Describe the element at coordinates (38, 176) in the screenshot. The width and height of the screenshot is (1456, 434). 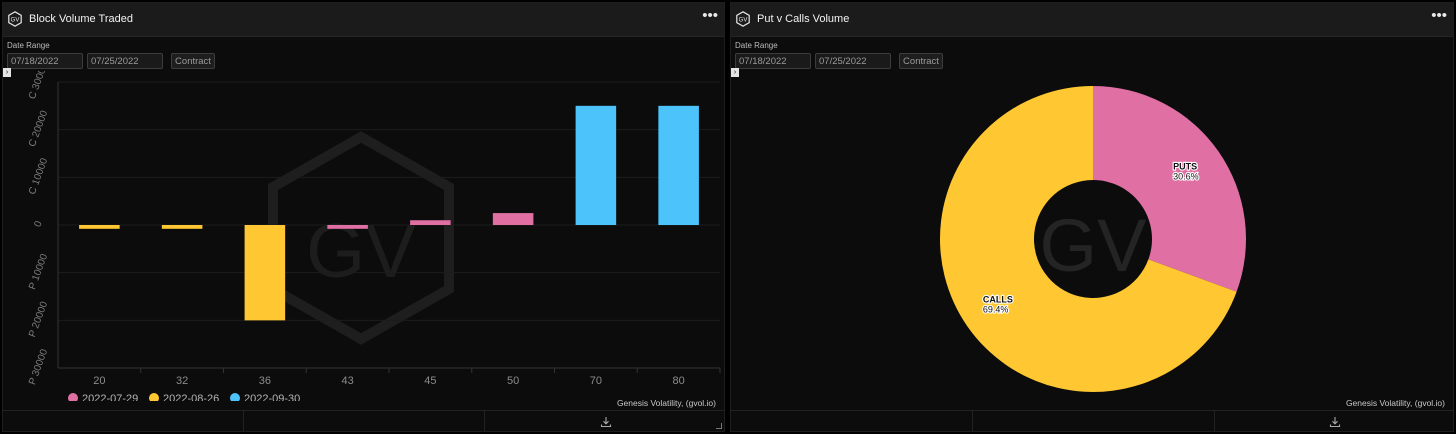
I see `y-tick-label: C 10000` at that location.